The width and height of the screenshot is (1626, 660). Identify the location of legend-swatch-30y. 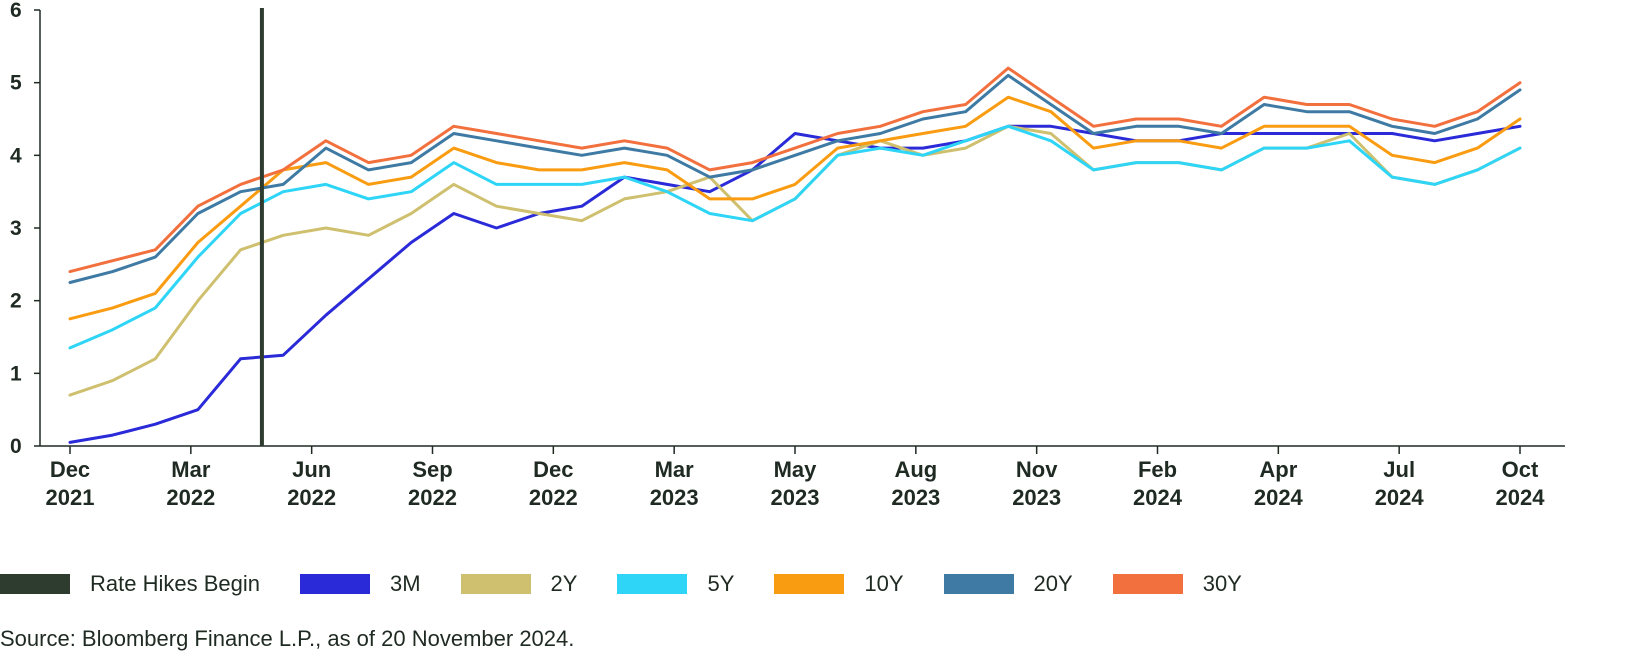
(1147, 584).